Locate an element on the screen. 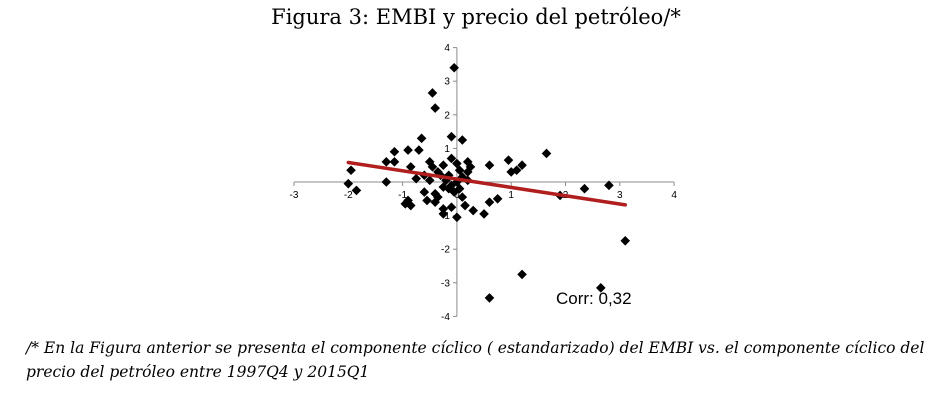  y-tick-label: 1 is located at coordinates (447, 149).